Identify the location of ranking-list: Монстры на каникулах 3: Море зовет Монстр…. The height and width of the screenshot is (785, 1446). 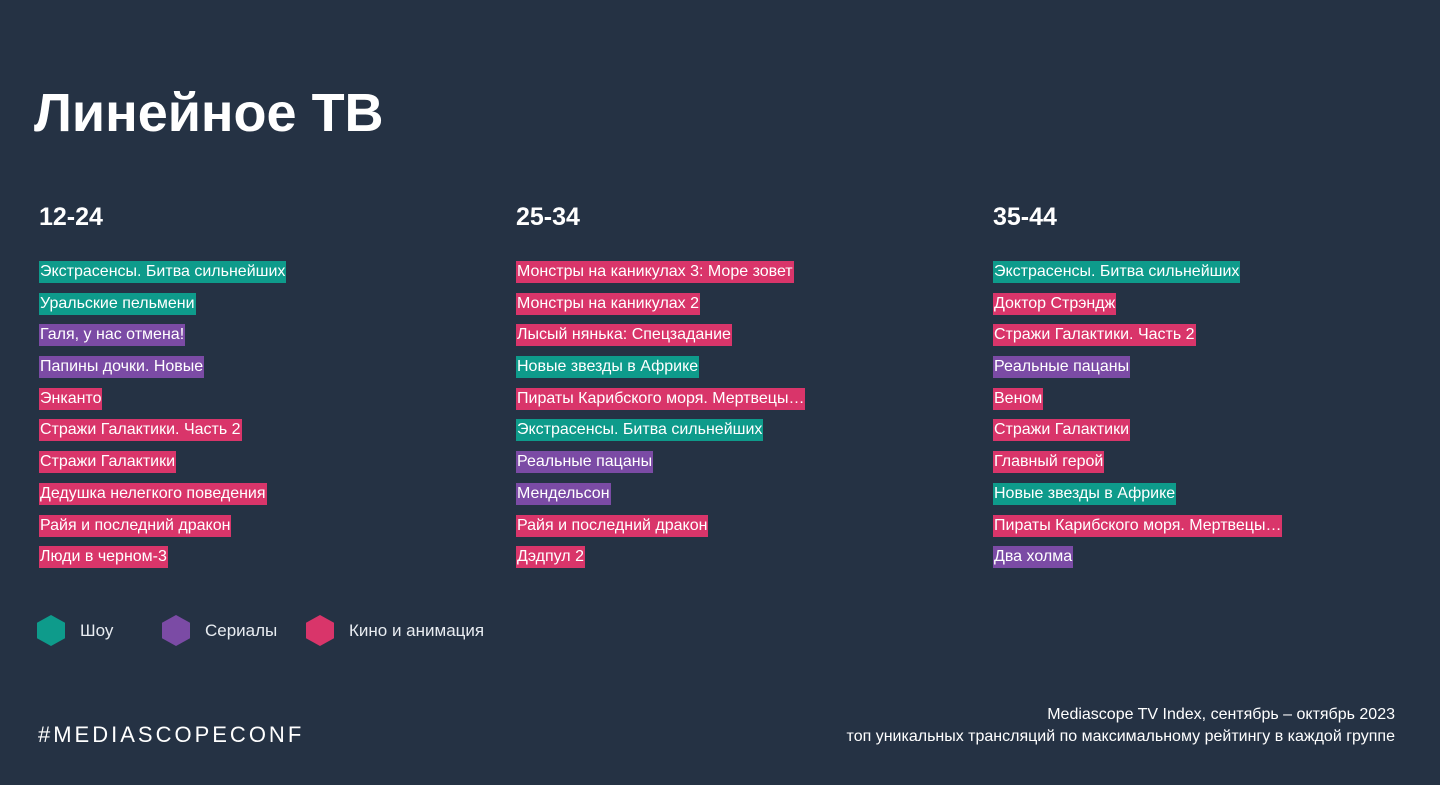
(736, 419).